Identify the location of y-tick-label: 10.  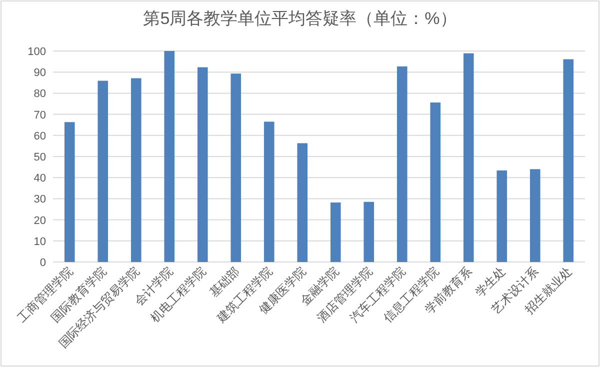
(40, 242).